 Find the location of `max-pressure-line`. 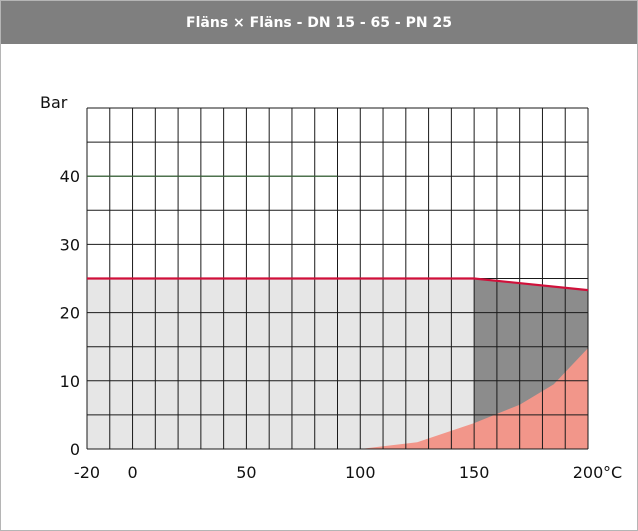

max-pressure-line is located at coordinates (338, 284).